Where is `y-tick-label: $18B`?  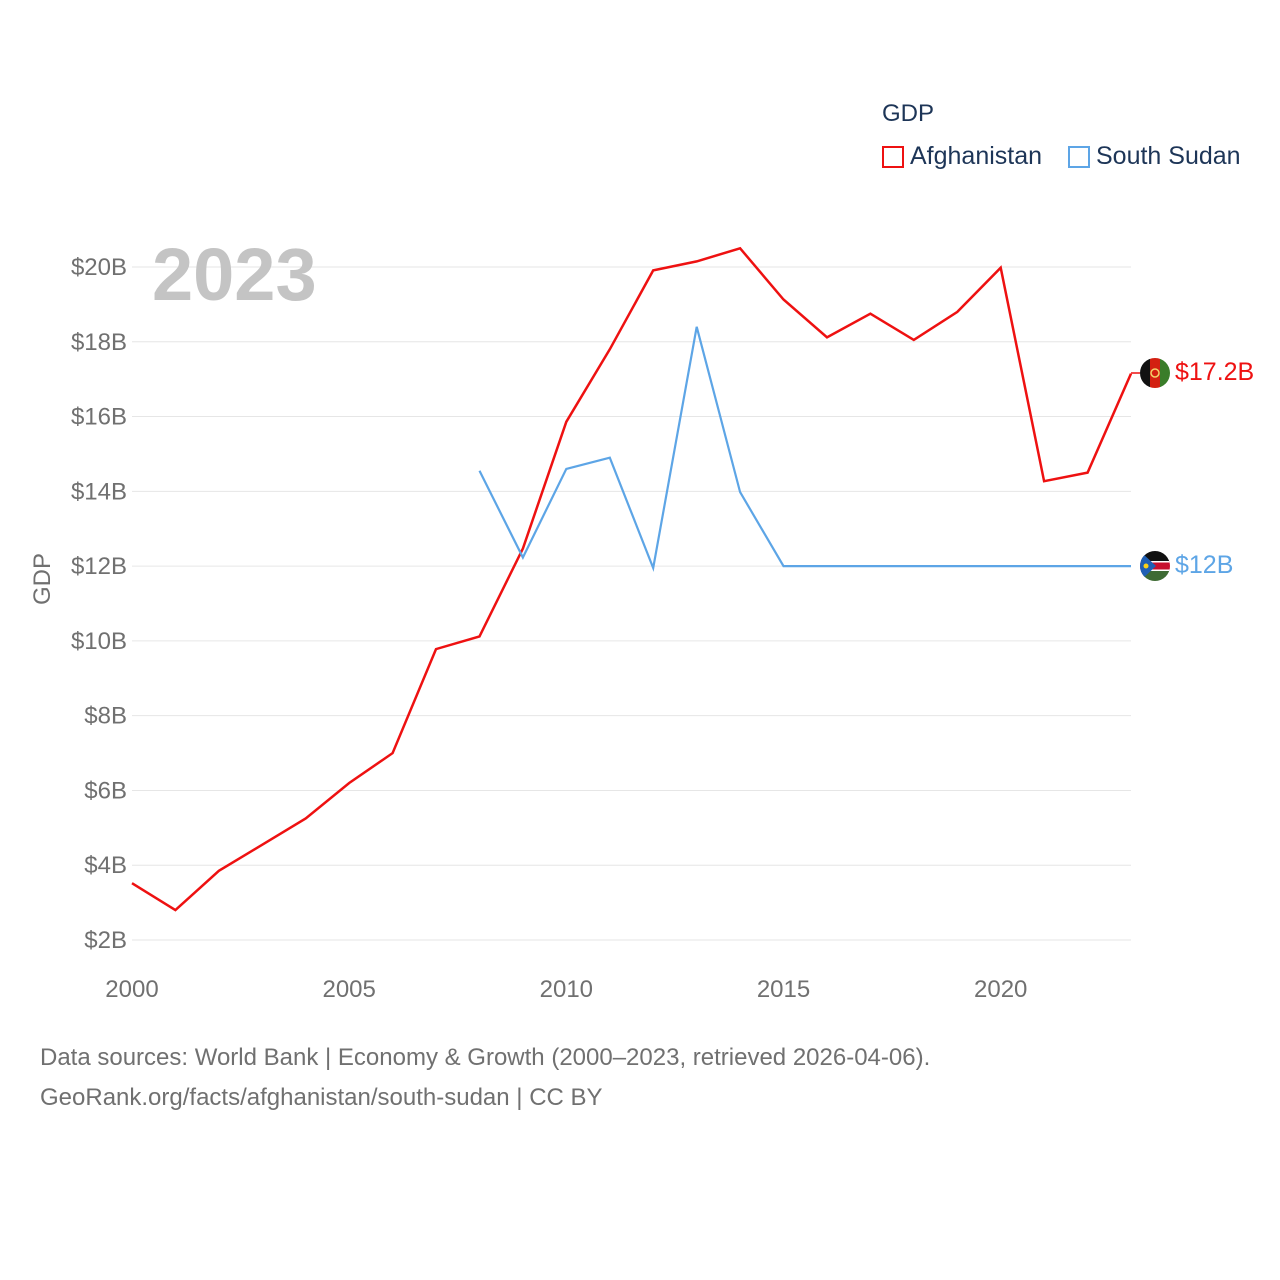 y-tick-label: $18B is located at coordinates (99, 342).